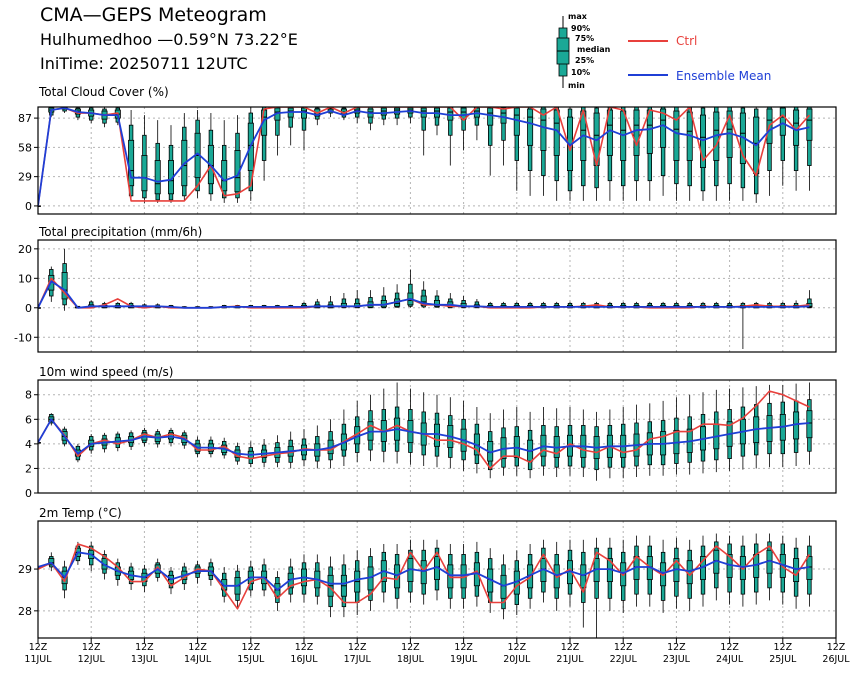  I want to click on y-tick-label: 29, so click(25, 569).